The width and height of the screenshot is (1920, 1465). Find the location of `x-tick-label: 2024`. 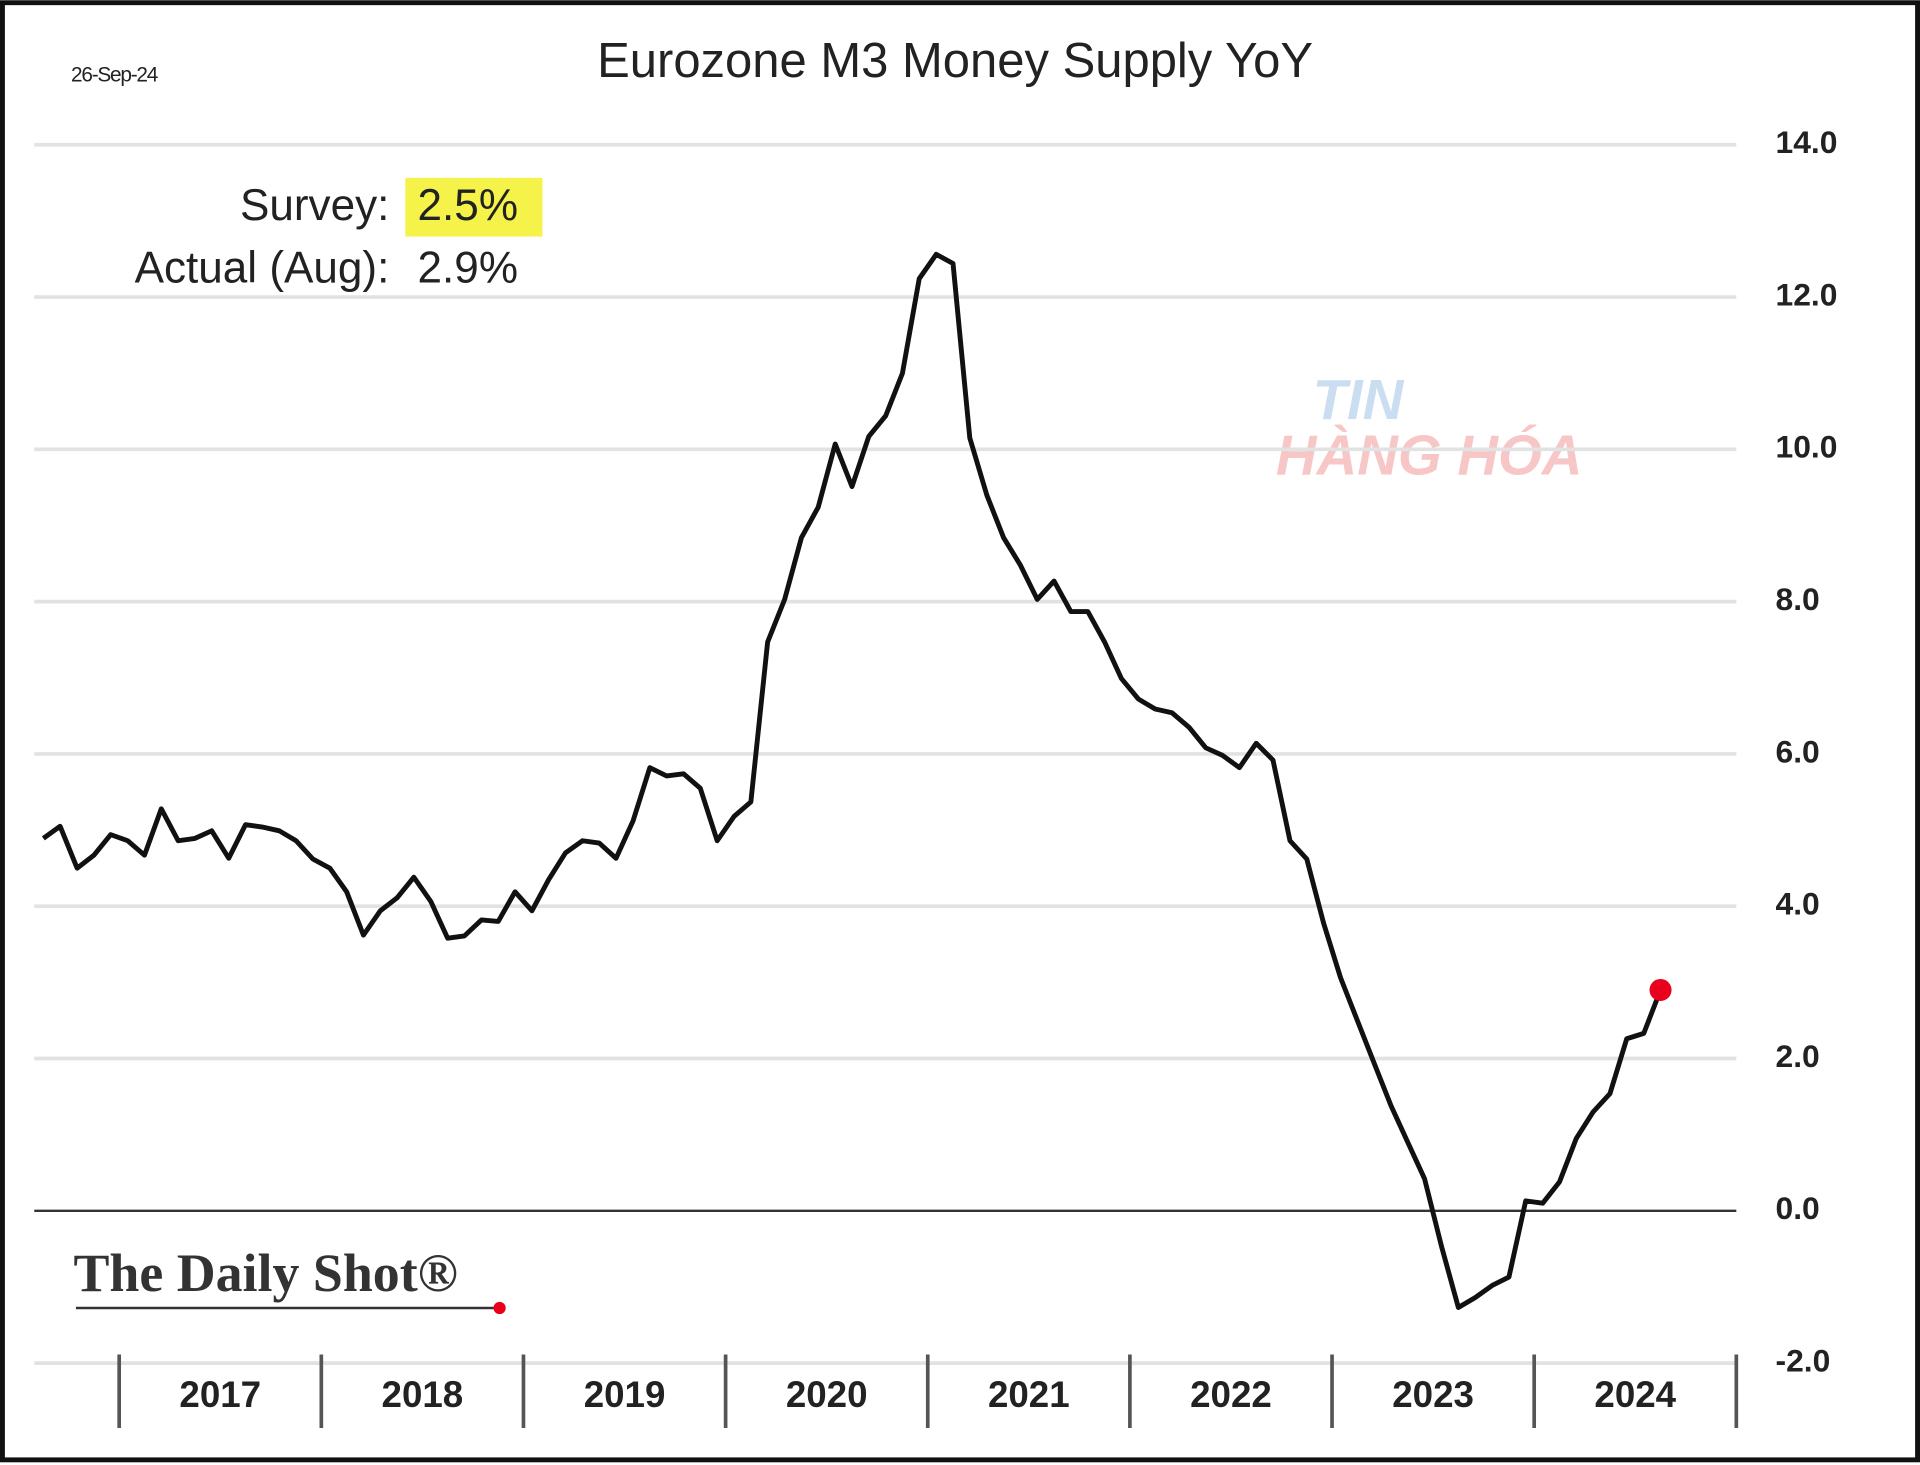

x-tick-label: 2024 is located at coordinates (1635, 1394).